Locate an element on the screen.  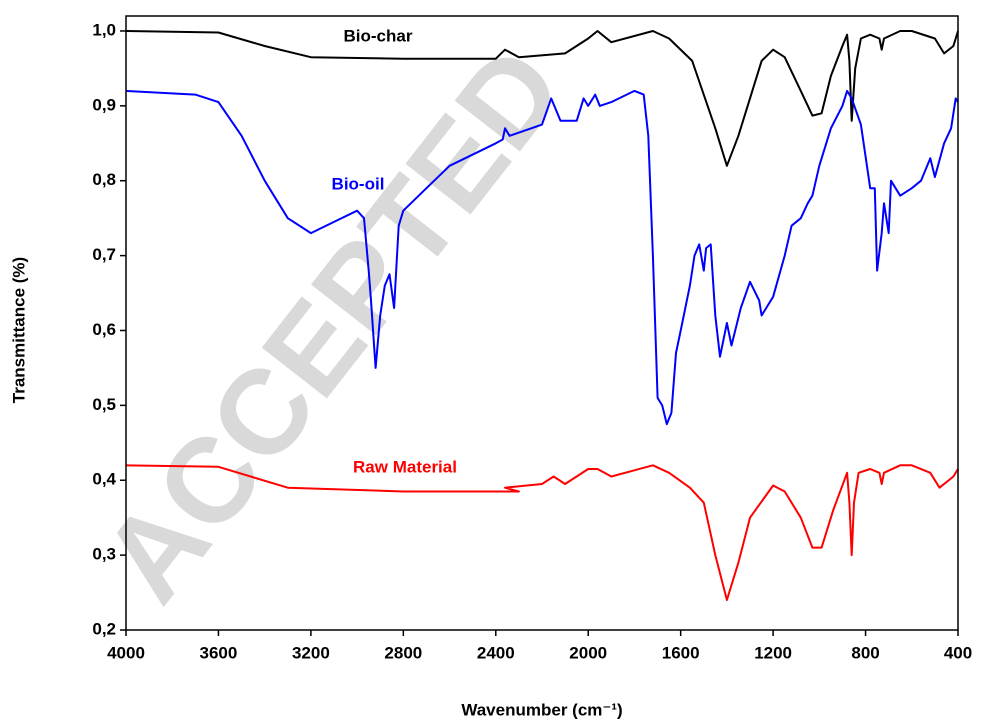
y-tick-label: 0,3 is located at coordinates (104, 554).